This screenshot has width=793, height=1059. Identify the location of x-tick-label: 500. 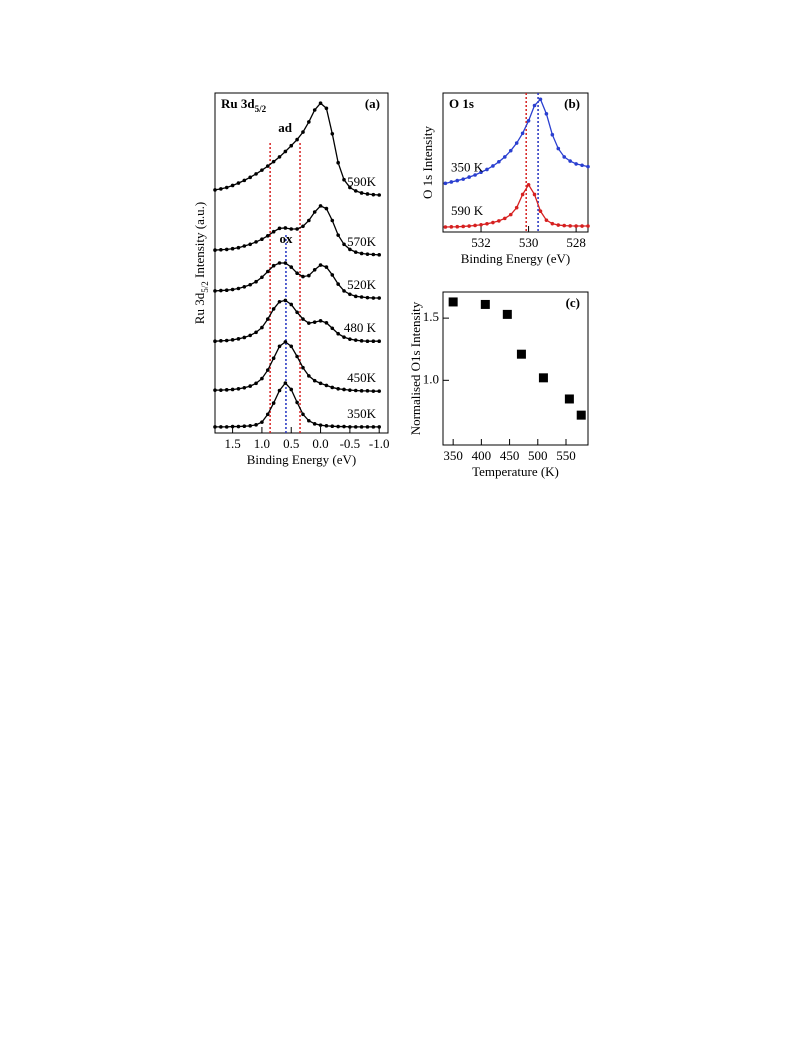
(538, 455).